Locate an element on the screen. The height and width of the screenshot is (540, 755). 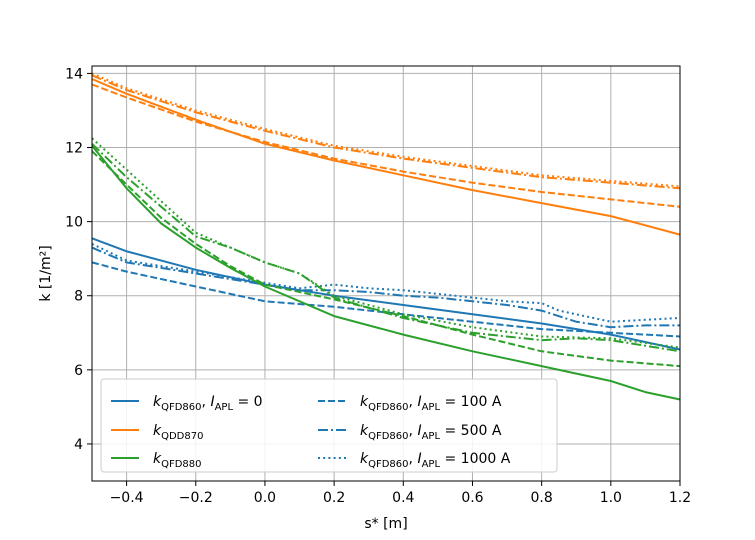
y-tick-label: 12 is located at coordinates (74, 149).